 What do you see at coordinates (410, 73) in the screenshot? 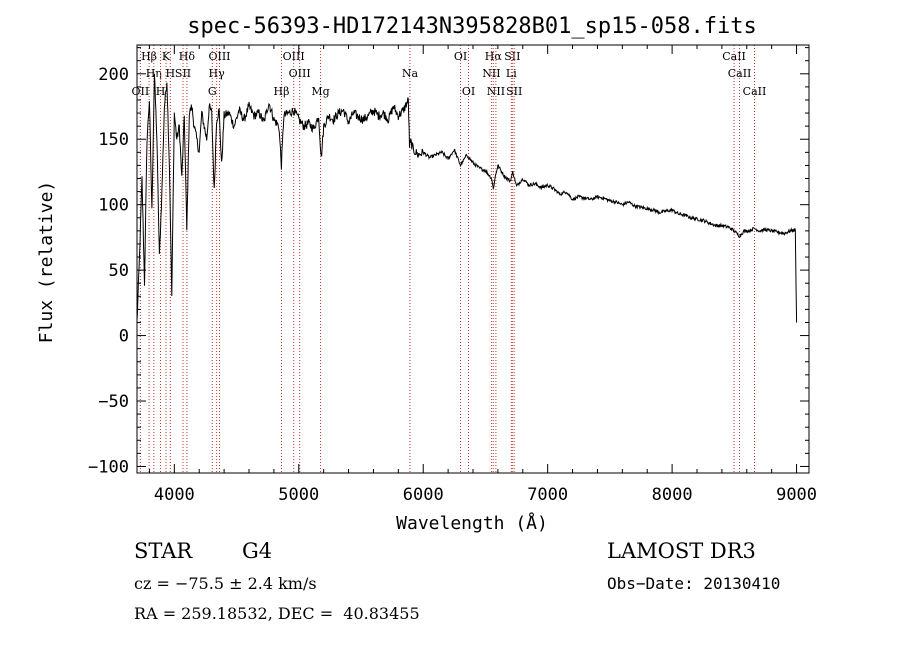
I see `spectral-line-label: Na` at bounding box center [410, 73].